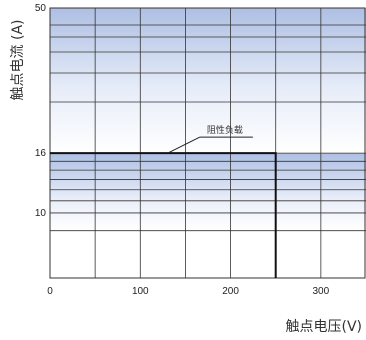 Image resolution: width=366 pixels, height=340 pixels. I want to click on y-axis-label: 触点电流 (A), so click(18, 60).